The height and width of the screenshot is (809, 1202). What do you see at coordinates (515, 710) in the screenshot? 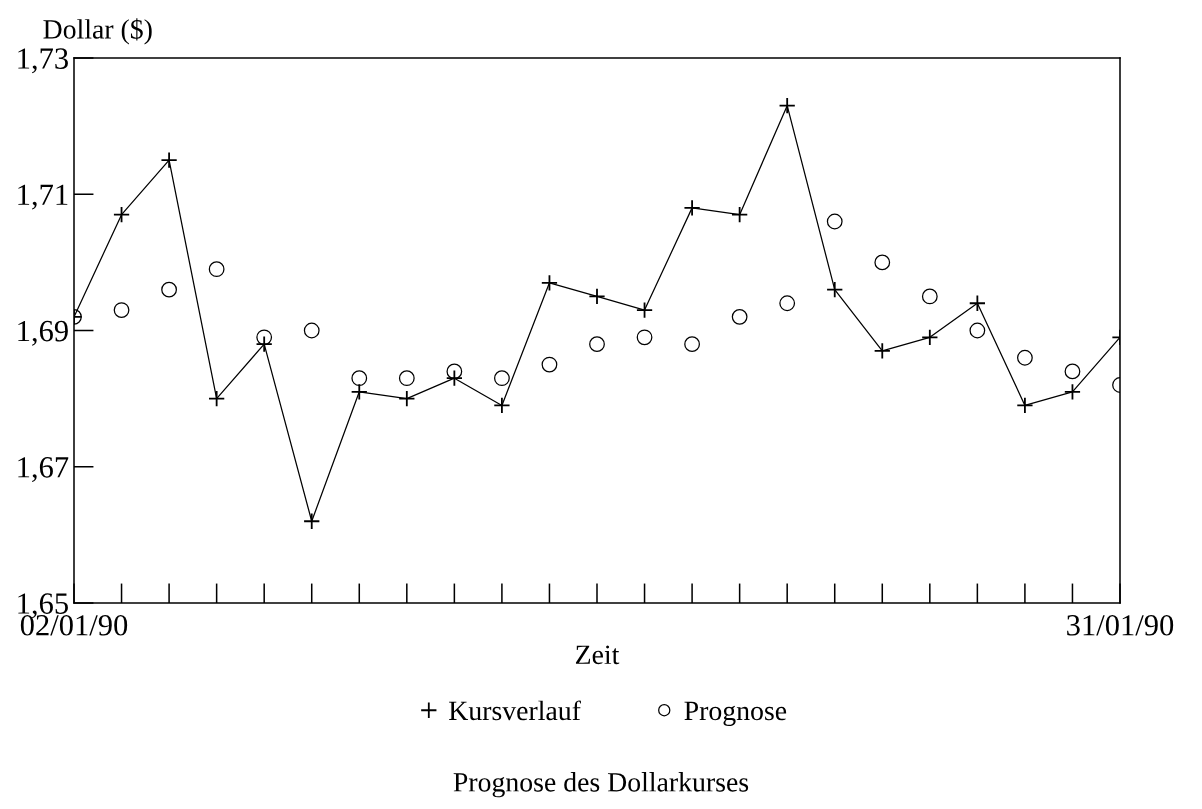
I see `legend-label: Kursverlauf` at bounding box center [515, 710].